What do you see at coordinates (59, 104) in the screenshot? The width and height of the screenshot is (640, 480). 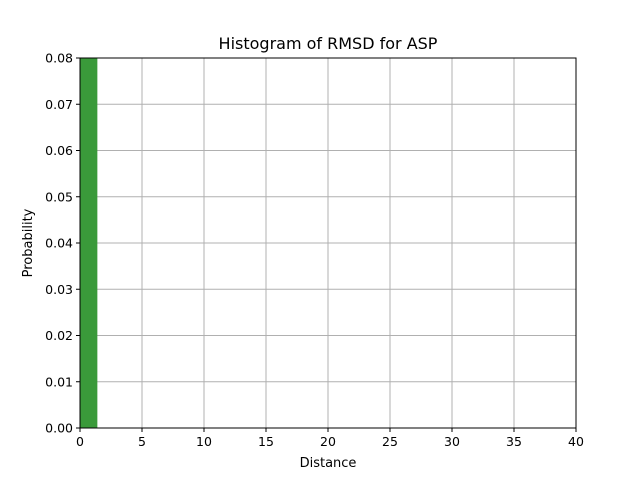 I see `y-tick-label: 0.07` at bounding box center [59, 104].